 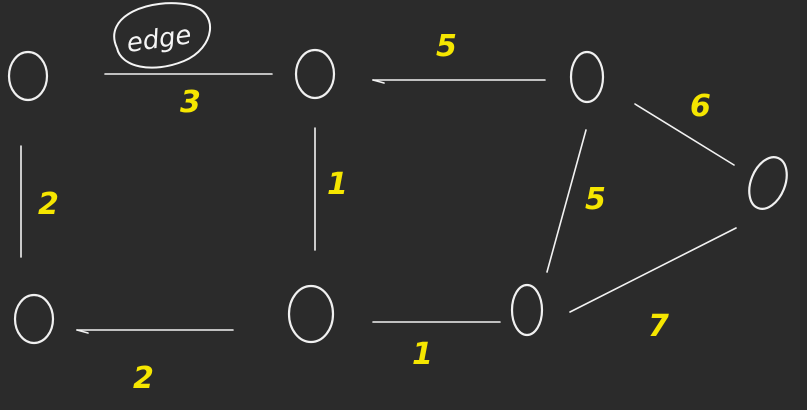 I want to click on weight-top-left-to-bottom-left: 2, so click(x=48, y=204).